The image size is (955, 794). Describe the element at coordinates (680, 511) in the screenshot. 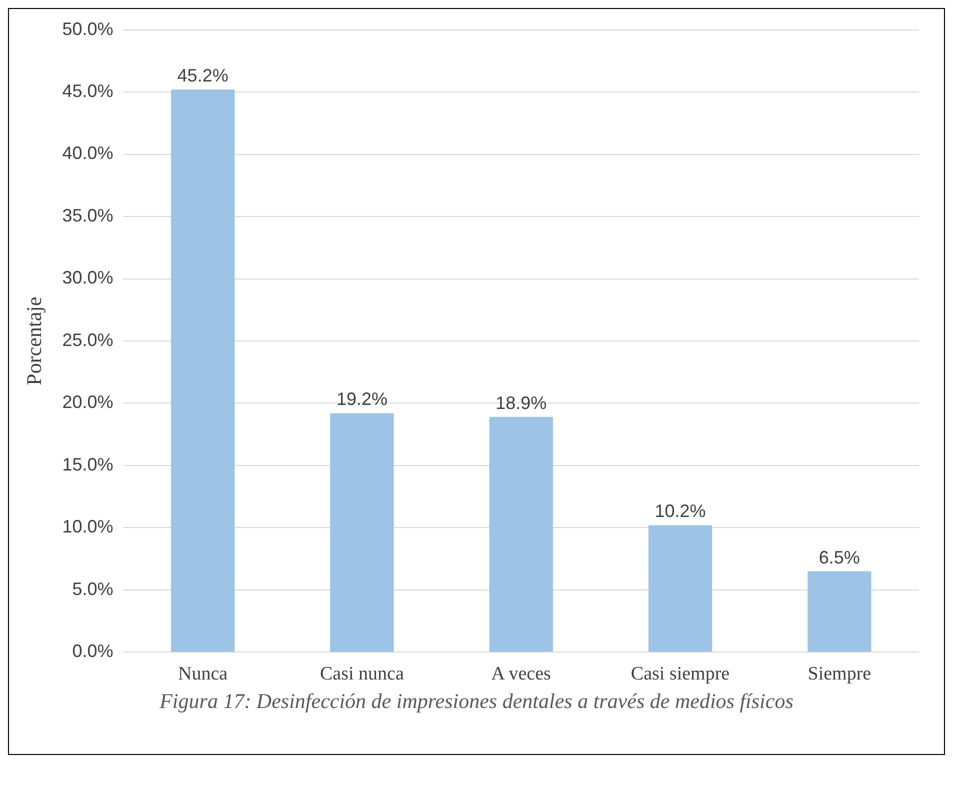

I see `data-label: 10.2%` at that location.